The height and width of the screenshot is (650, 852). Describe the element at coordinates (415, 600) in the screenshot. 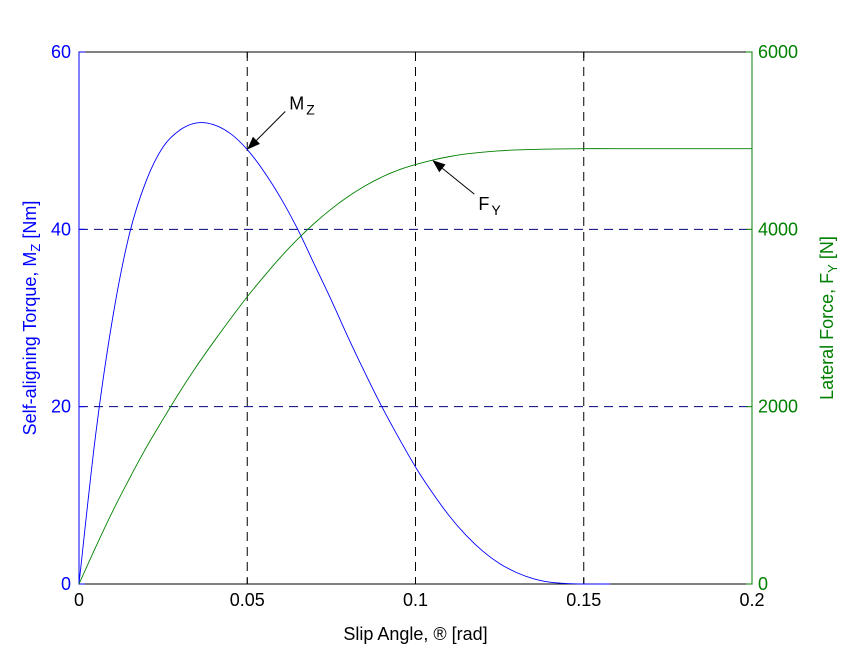

I see `x-tick-label: 0.1` at that location.